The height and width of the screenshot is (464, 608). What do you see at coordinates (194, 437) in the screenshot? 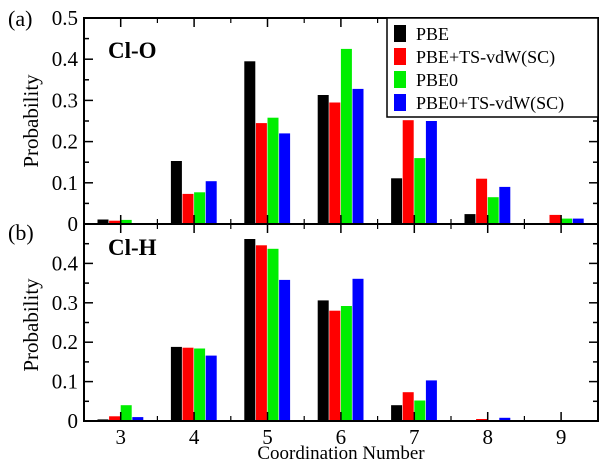
I see `x-tick-label: 4` at bounding box center [194, 437].